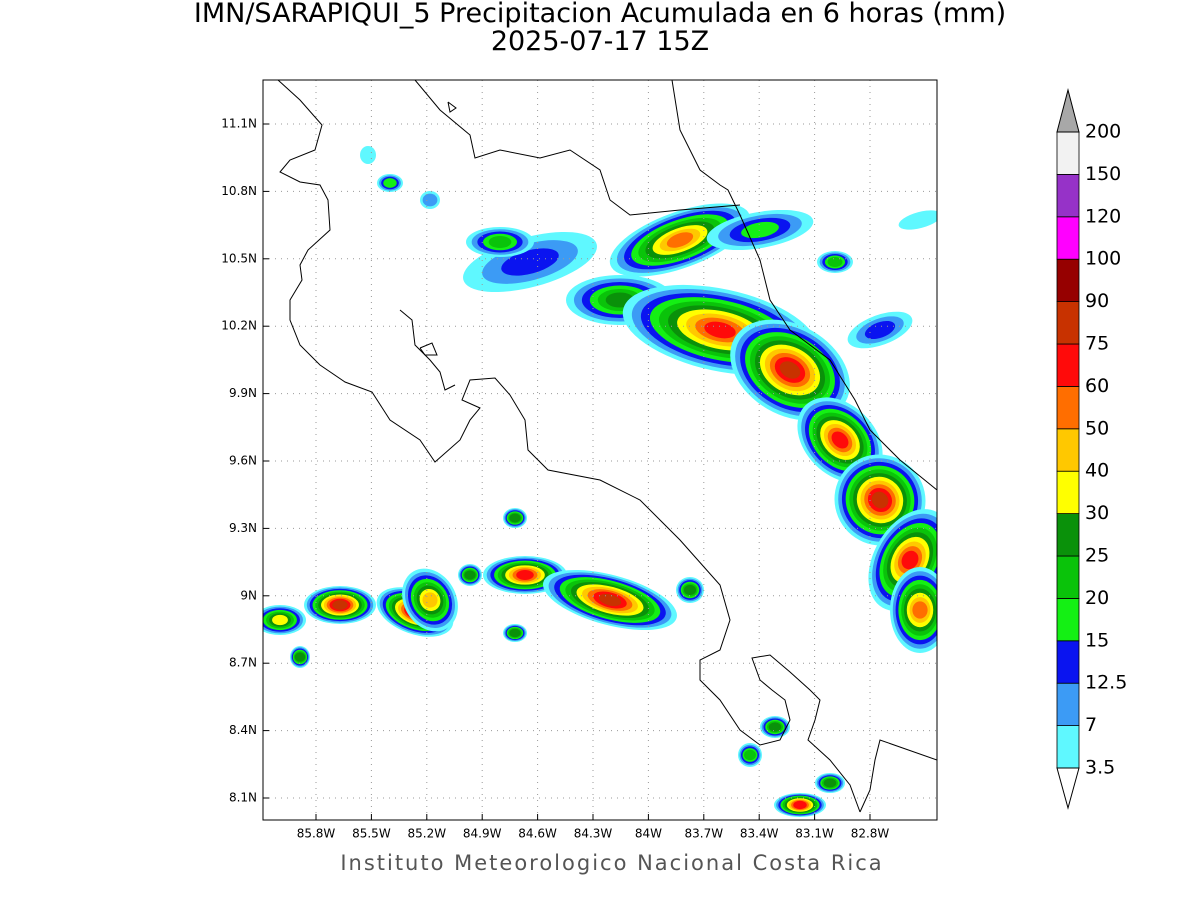 Image resolution: width=1200 pixels, height=904 pixels. What do you see at coordinates (648, 834) in the screenshot?
I see `lon-label: 84W` at bounding box center [648, 834].